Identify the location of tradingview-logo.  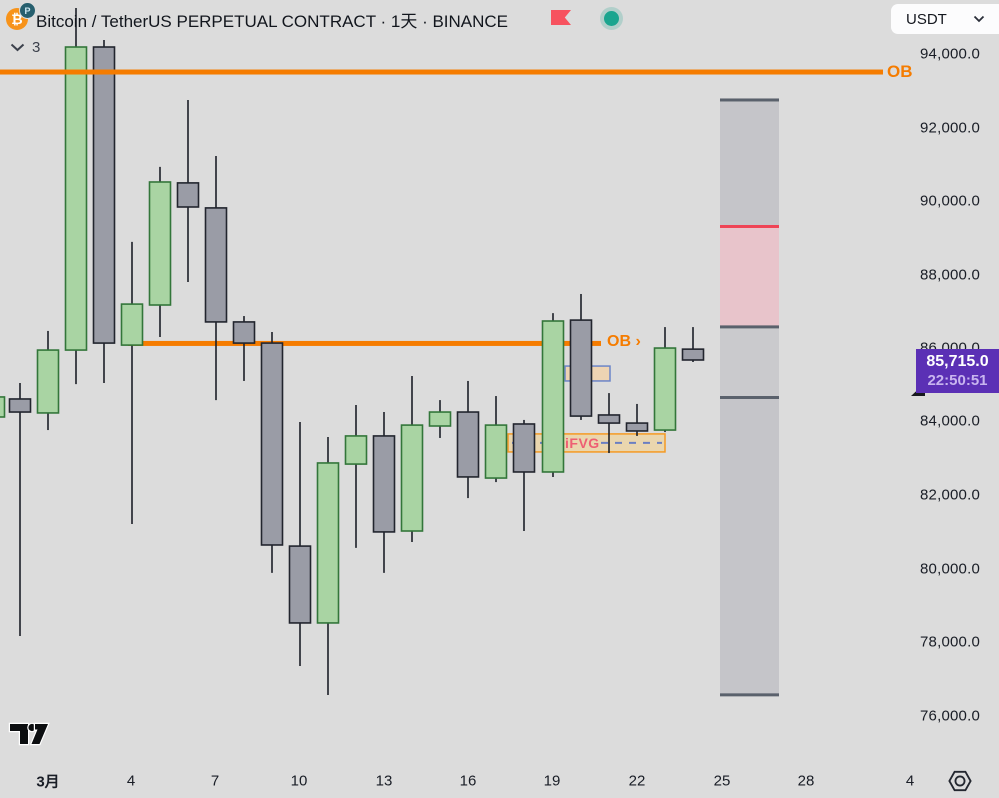
(29, 734).